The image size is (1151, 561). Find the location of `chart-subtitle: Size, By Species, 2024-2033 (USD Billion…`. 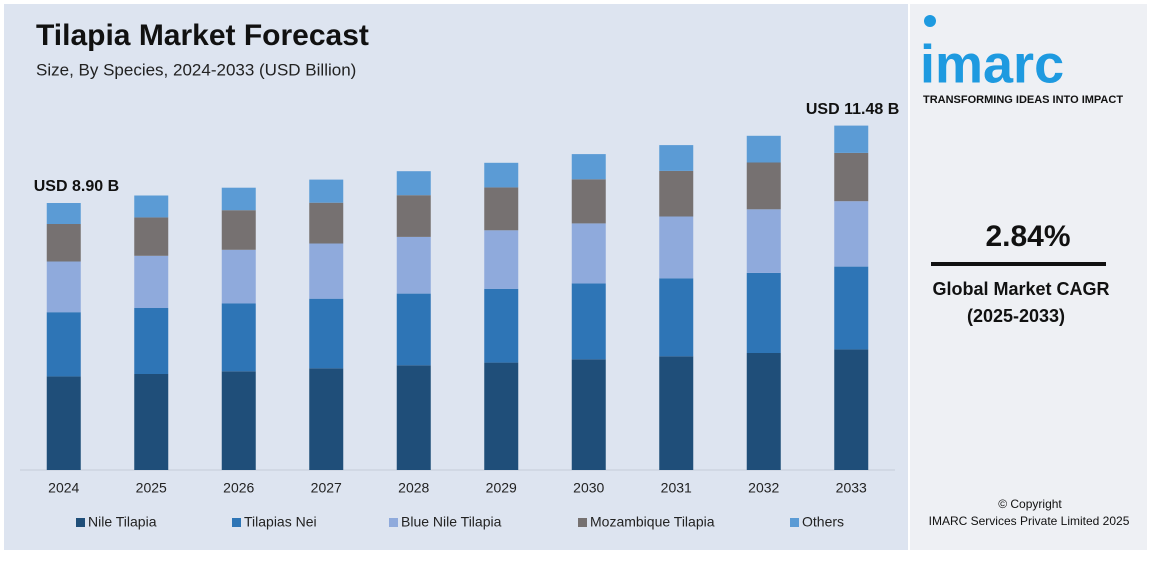

chart-subtitle: Size, By Species, 2024-2033 (USD Billion… is located at coordinates (196, 69).